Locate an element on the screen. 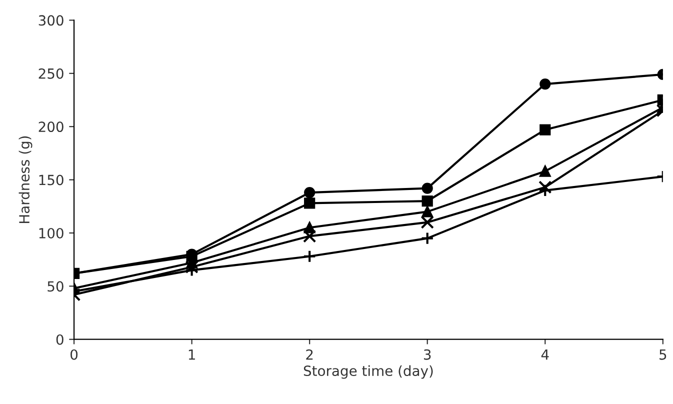 The image size is (673, 404). x-axis-title: Storage time (day) is located at coordinates (368, 372).